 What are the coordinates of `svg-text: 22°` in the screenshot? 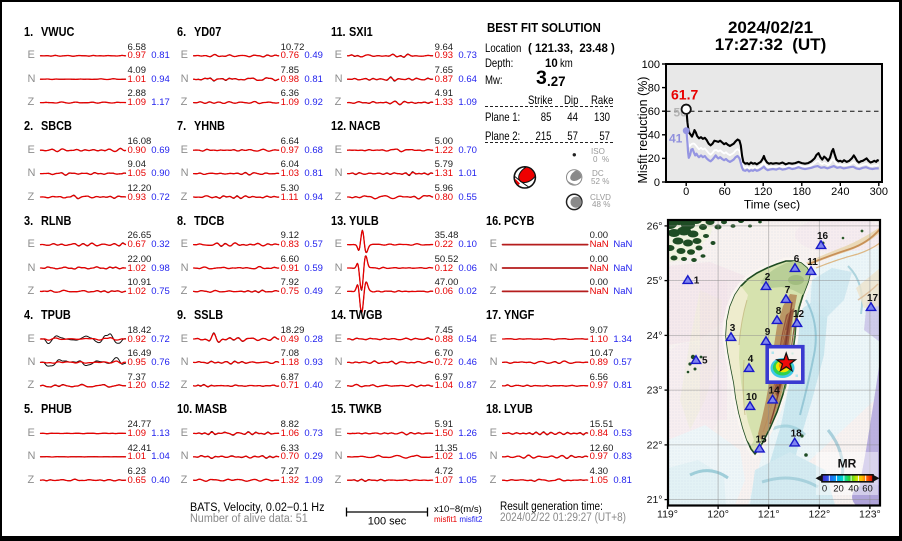 It's located at (655, 445).